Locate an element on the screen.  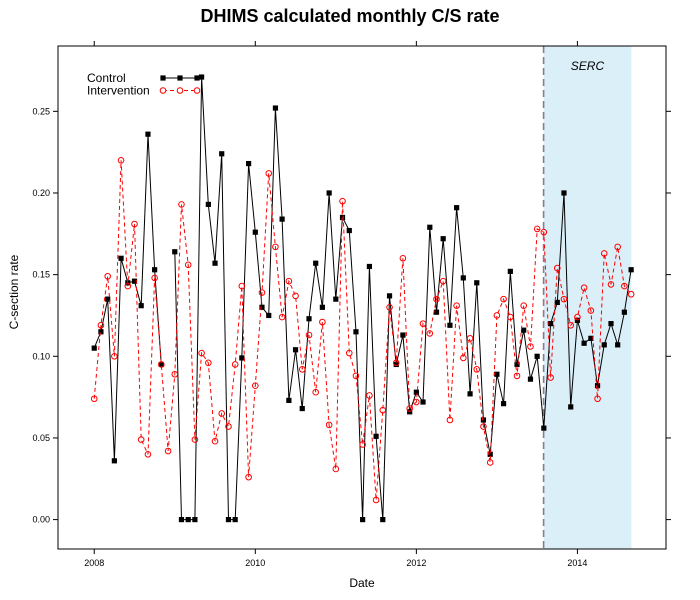
x-tick-label: 2014 is located at coordinates (577, 563).